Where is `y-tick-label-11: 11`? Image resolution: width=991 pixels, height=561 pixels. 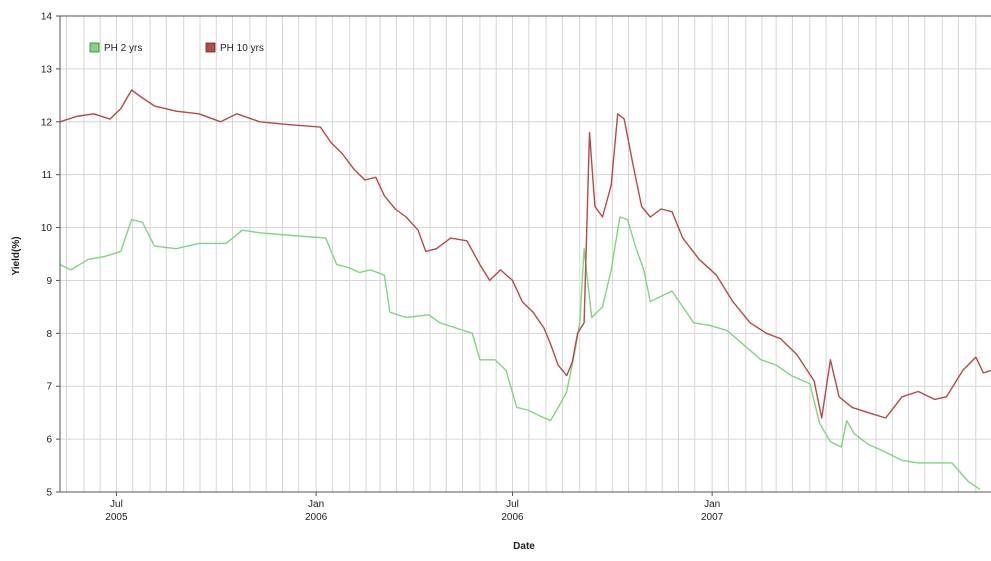
y-tick-label-11: 11 is located at coordinates (47, 175).